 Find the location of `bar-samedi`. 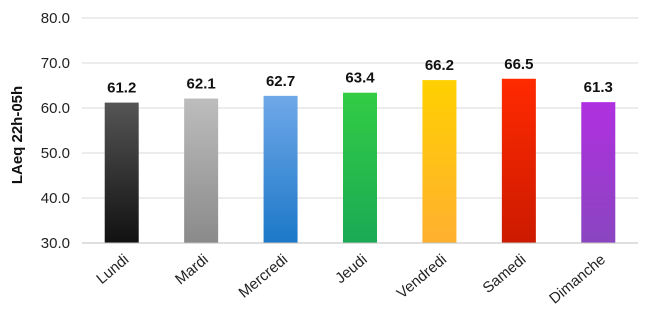

bar-samedi is located at coordinates (518, 160).